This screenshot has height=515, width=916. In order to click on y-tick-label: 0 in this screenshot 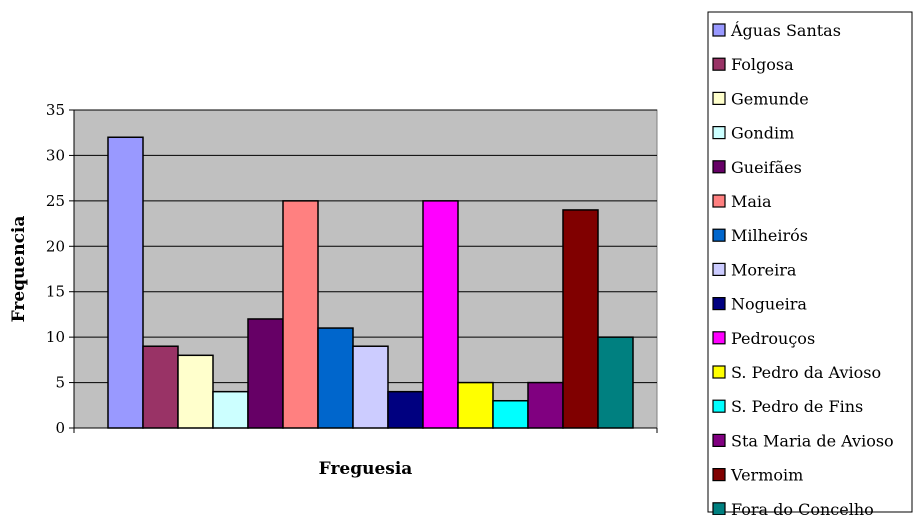, I will do `click(60, 428)`.